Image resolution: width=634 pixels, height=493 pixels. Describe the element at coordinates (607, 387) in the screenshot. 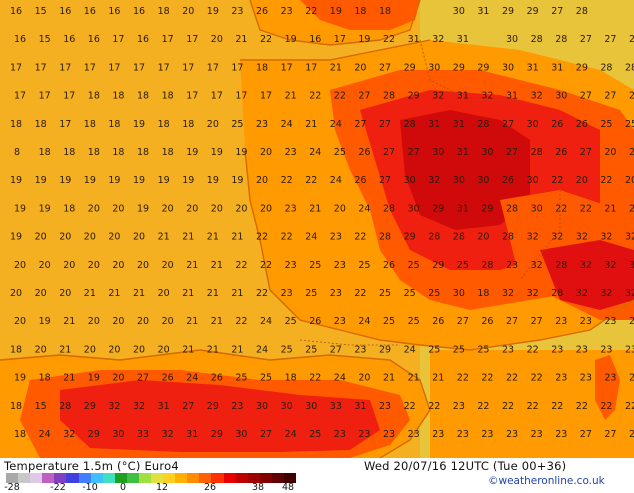

I see `corsica-sardinia` at that location.